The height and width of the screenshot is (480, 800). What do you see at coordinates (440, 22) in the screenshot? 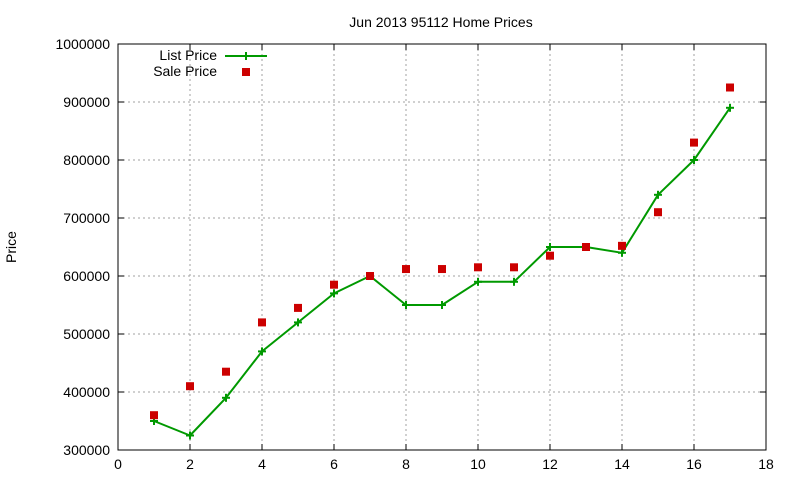
I see `chart-title: Jun 2013 95112 Home Prices` at bounding box center [440, 22].